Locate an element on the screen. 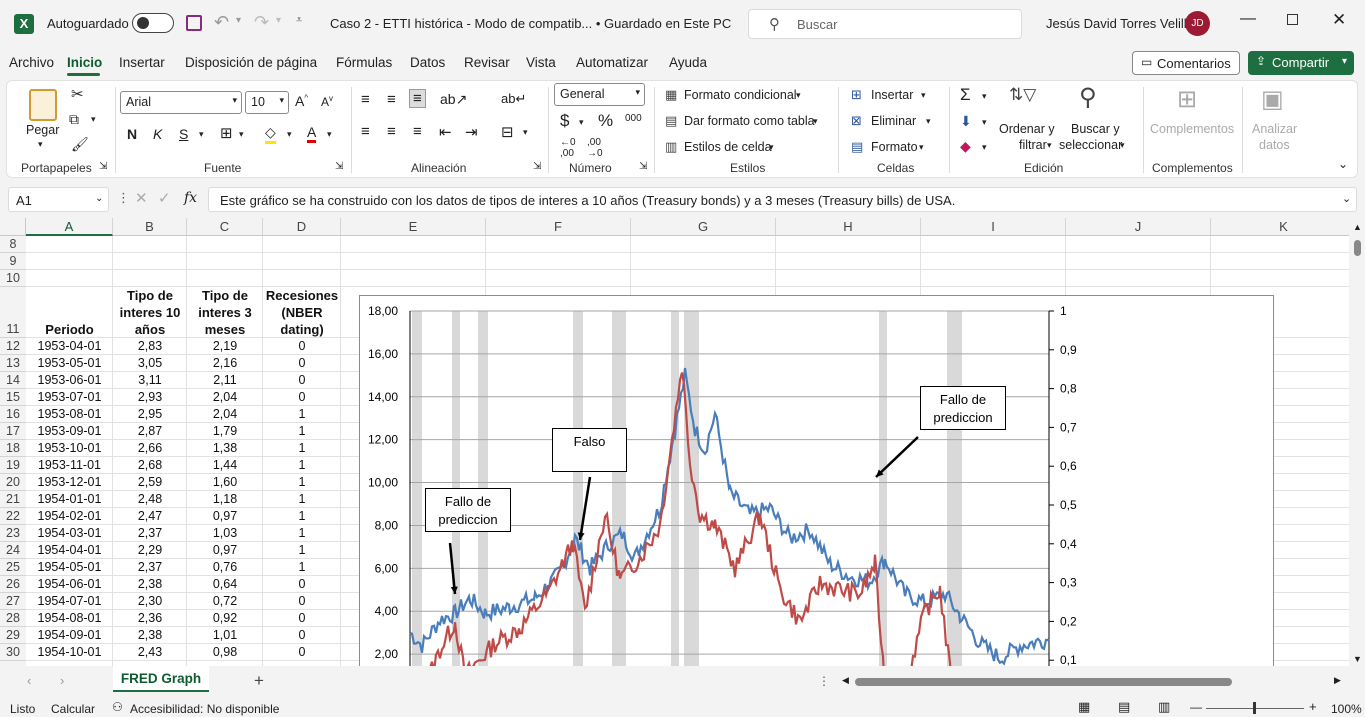 This screenshot has width=1365, height=717. table-cell: 0,76 is located at coordinates (225, 567).